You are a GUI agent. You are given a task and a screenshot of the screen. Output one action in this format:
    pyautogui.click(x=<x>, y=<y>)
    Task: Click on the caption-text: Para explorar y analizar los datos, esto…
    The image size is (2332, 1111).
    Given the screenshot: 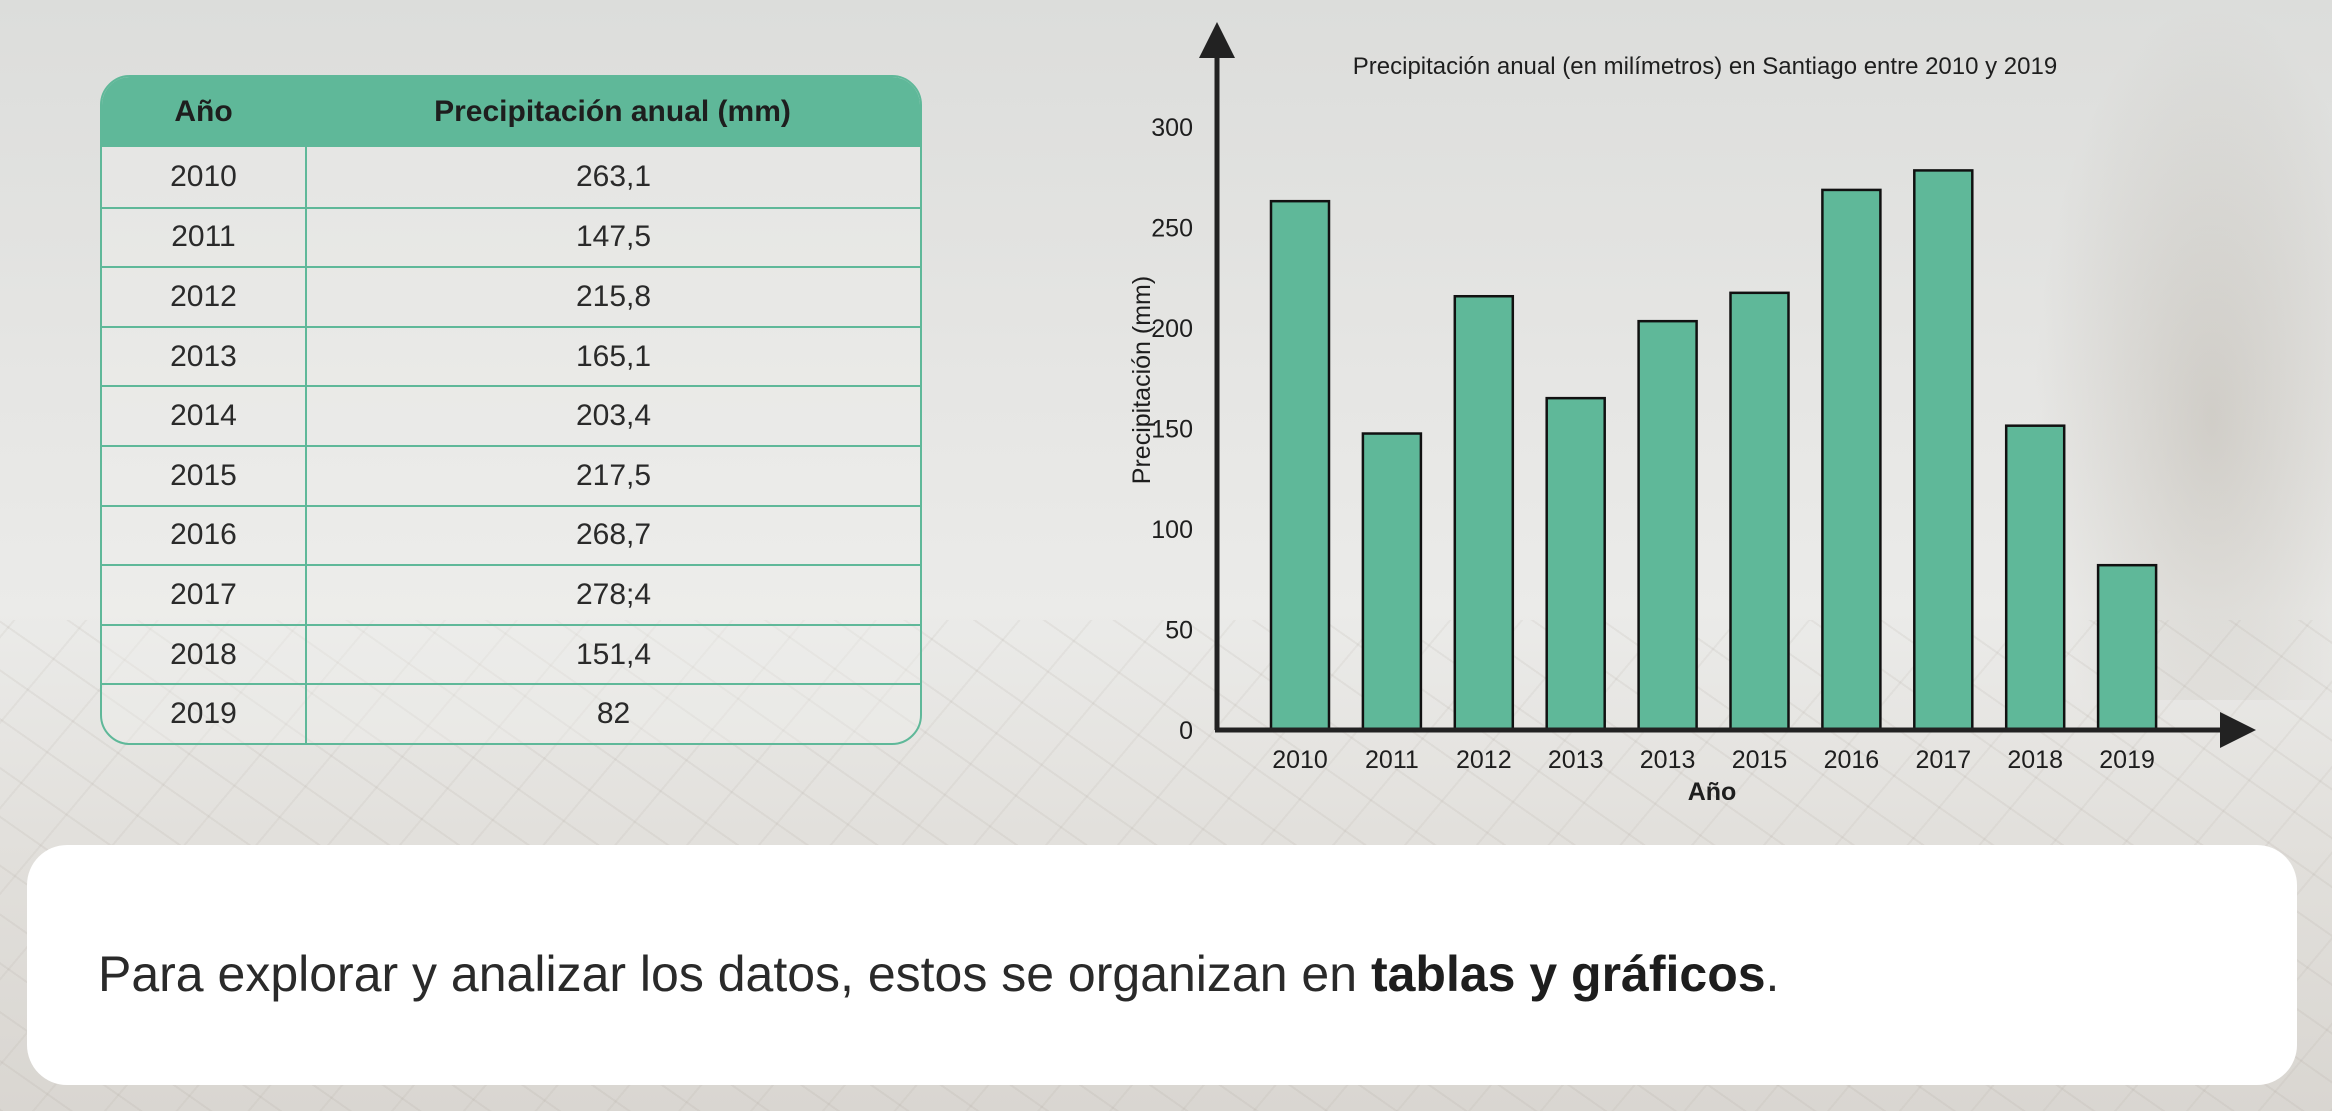 What is the action you would take?
    pyautogui.click(x=938, y=974)
    